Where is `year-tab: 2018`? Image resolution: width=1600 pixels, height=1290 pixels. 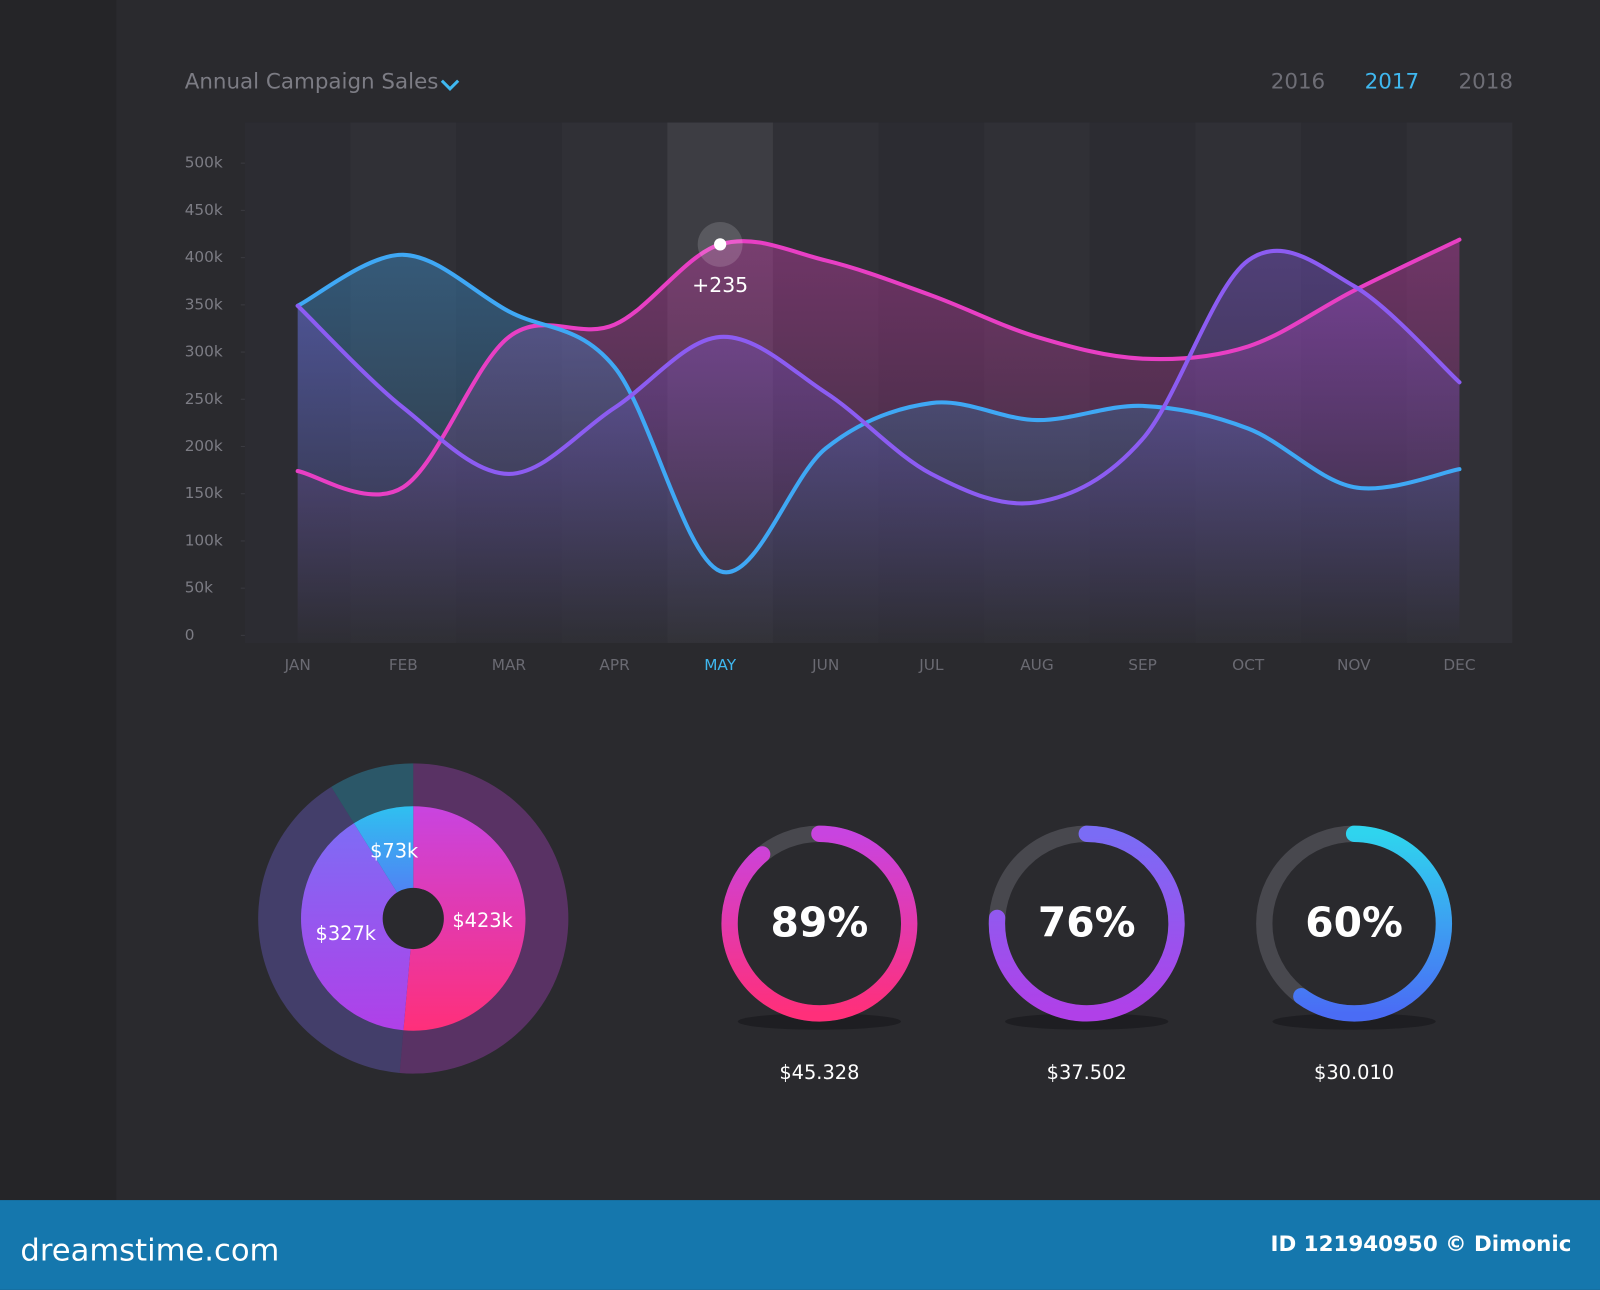
year-tab: 2018 is located at coordinates (1485, 82).